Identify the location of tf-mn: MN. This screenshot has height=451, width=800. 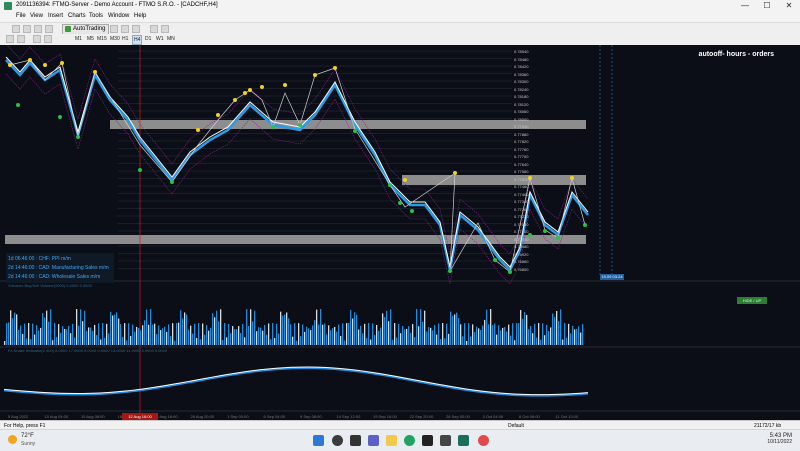
(171, 39).